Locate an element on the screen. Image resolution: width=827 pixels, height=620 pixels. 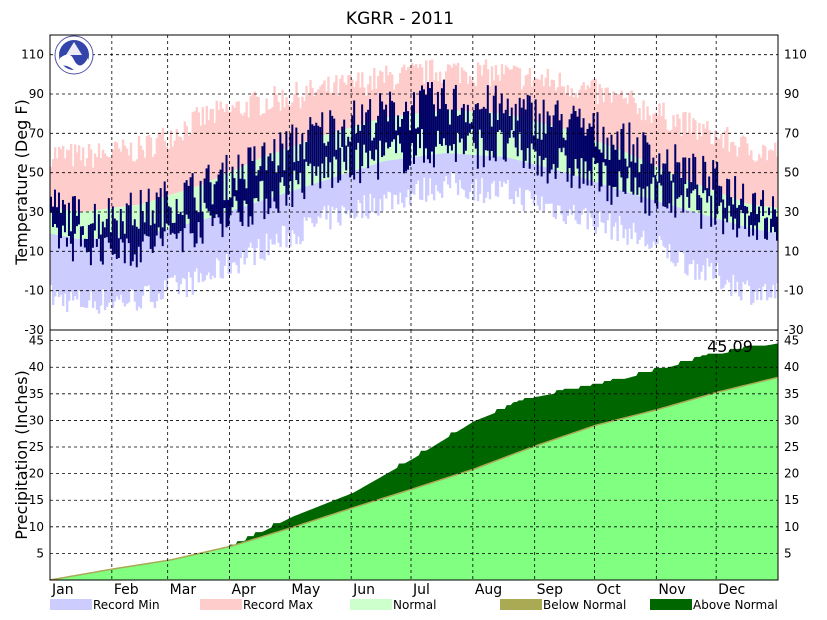
legend-swatch is located at coordinates (371, 604).